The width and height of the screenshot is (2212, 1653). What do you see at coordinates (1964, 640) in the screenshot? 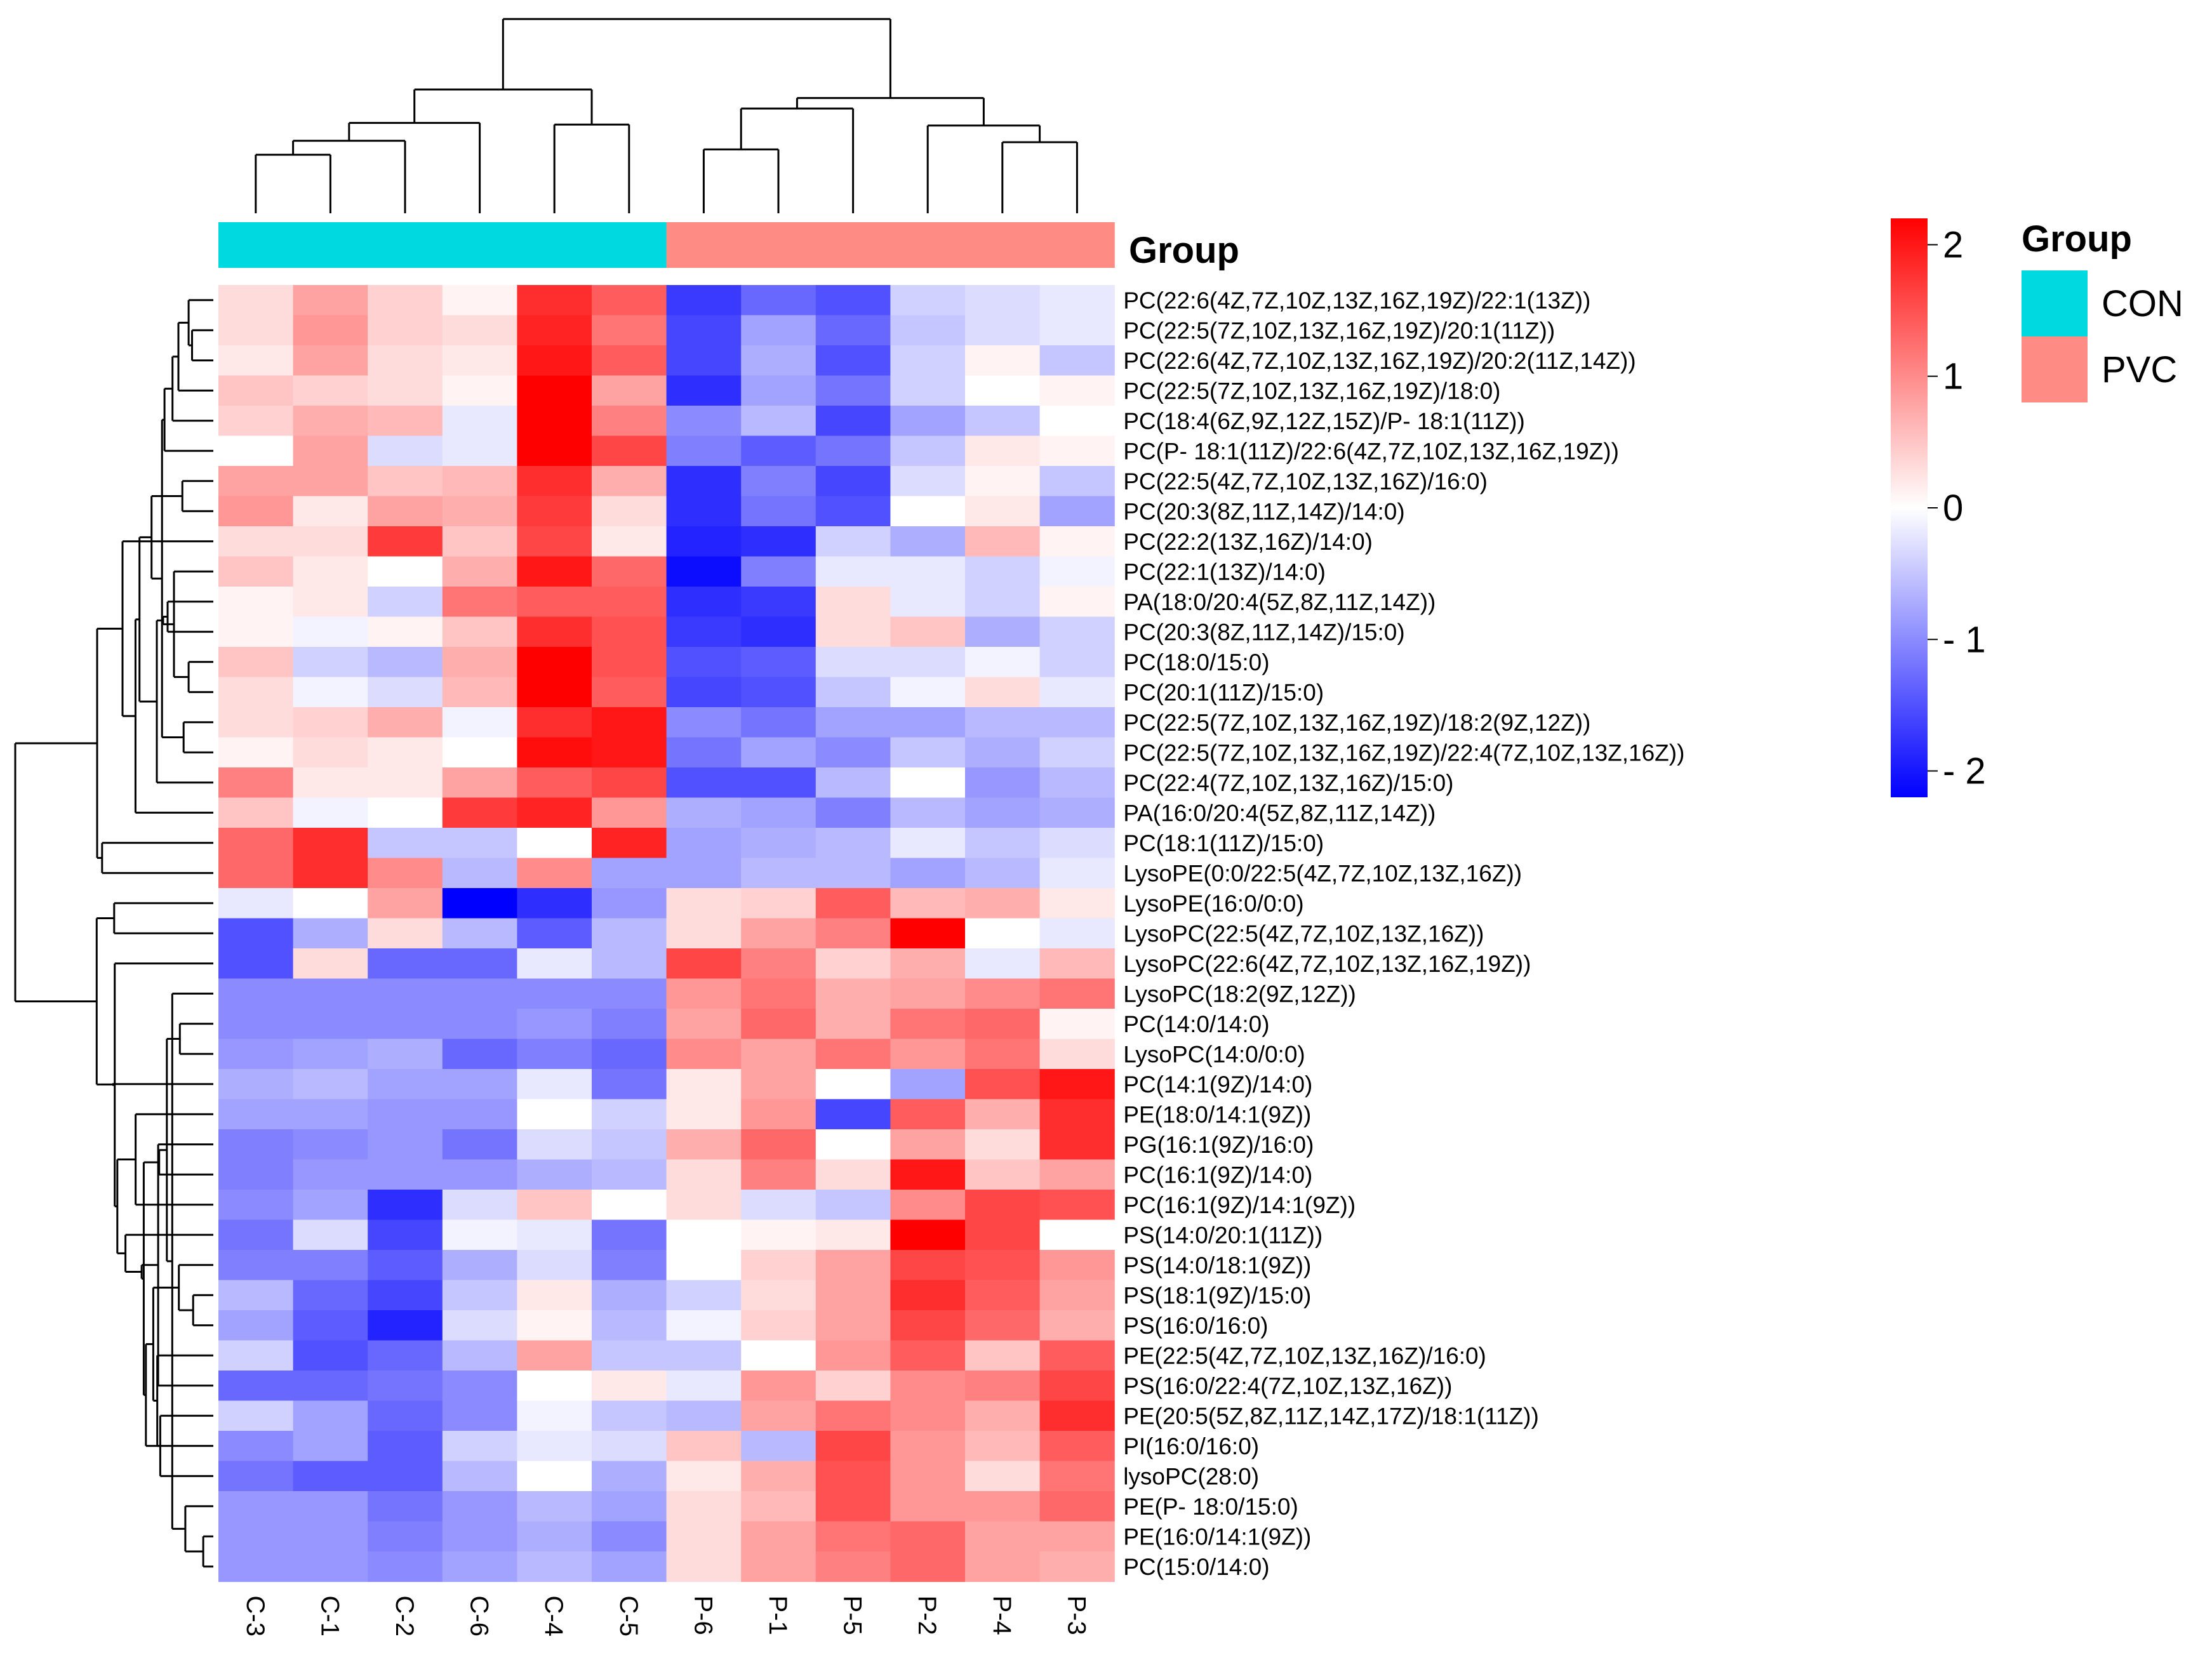
I see `colorbar-tick-label: - 1` at bounding box center [1964, 640].